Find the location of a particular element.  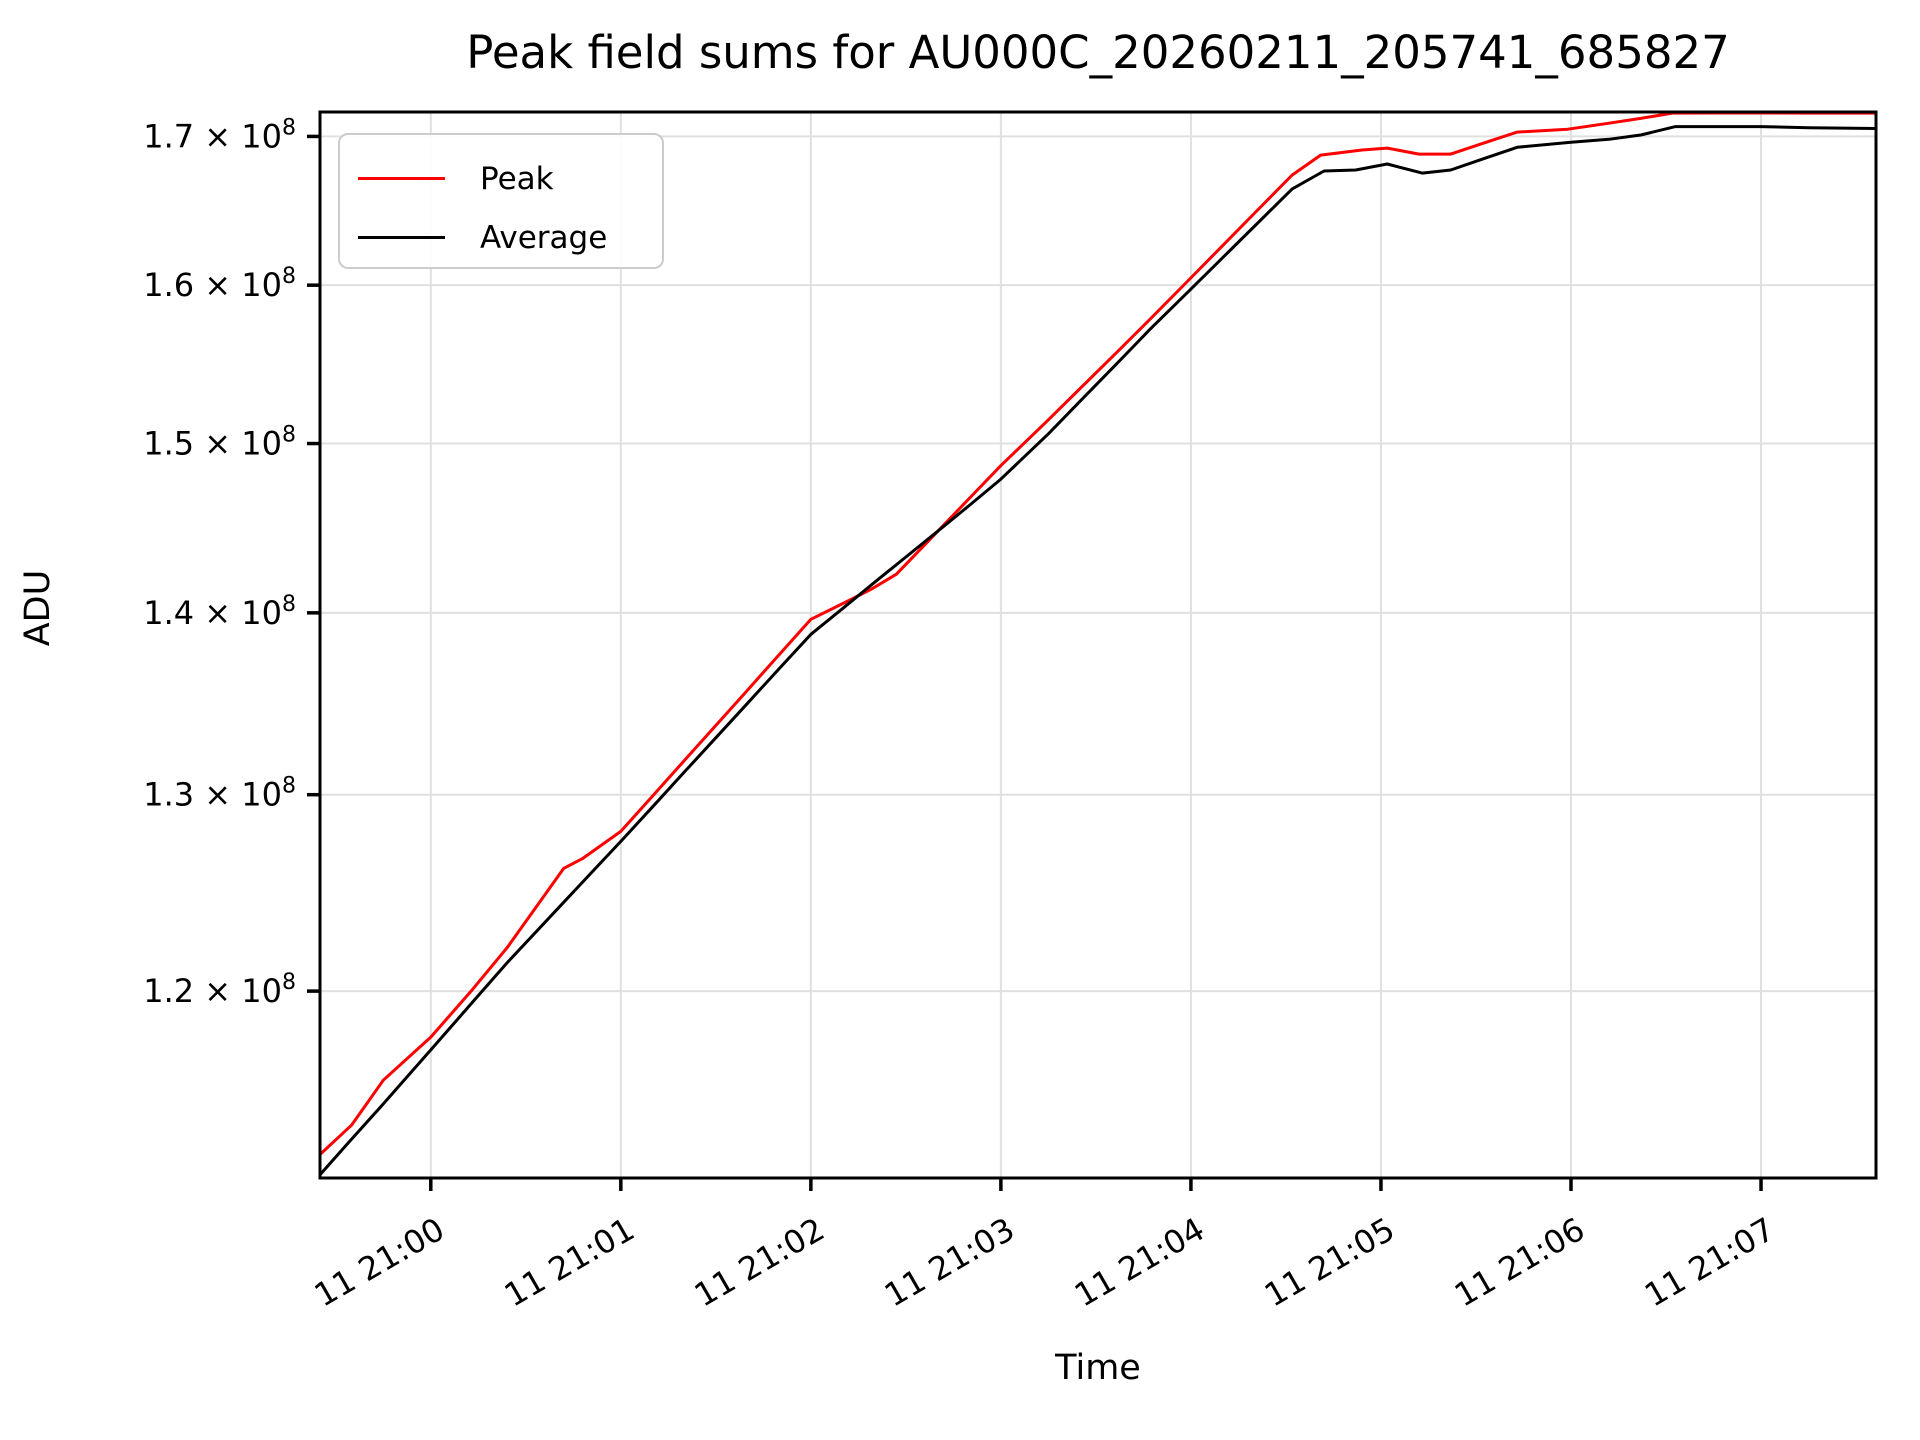

x-tick-label: 11 21:02 is located at coordinates (759, 1262).